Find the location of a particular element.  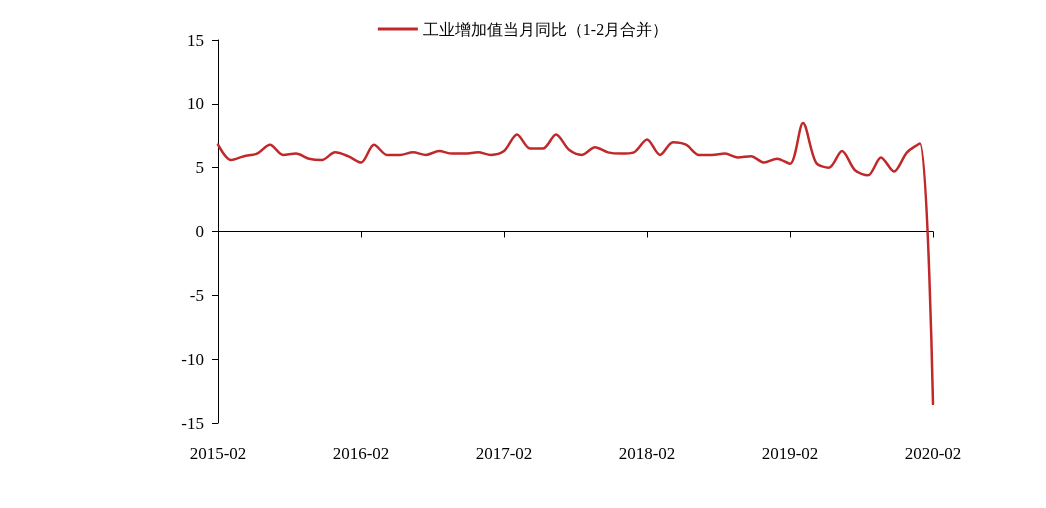

x-tick-label: 2020-02 is located at coordinates (933, 453).